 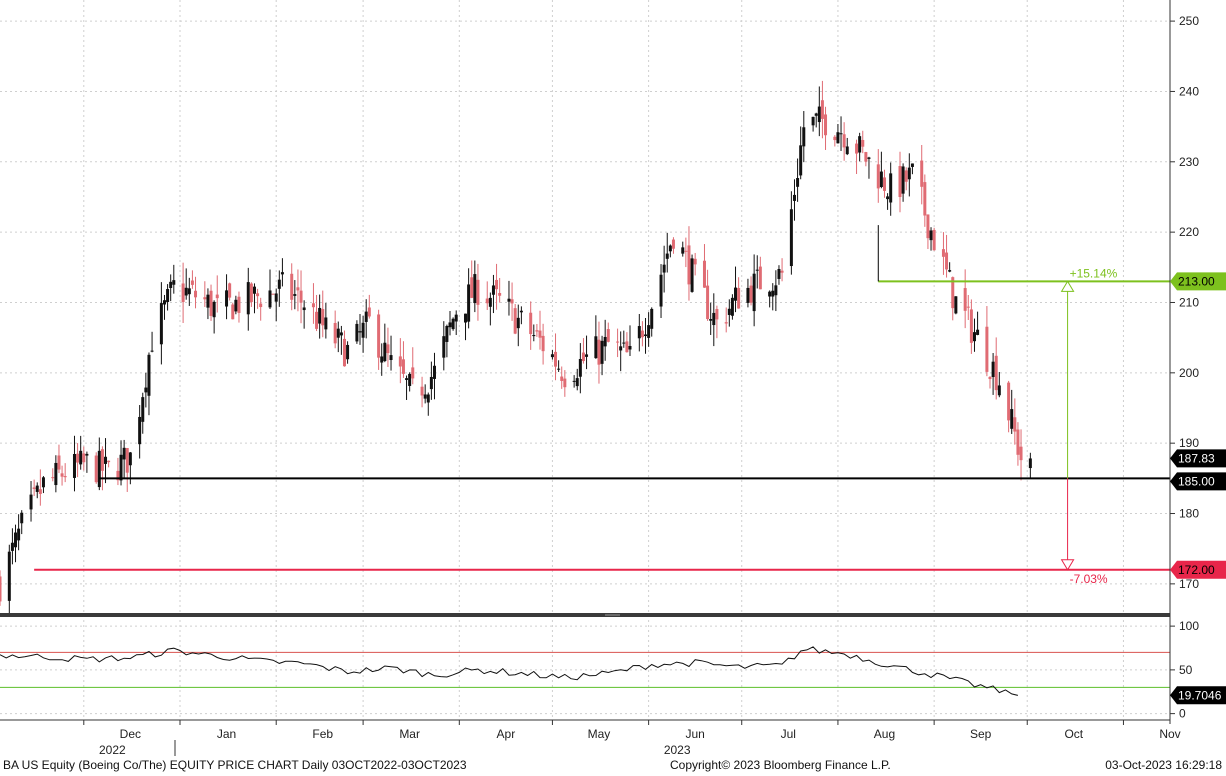 What do you see at coordinates (1189, 91) in the screenshot?
I see `y-tick-label: 240` at bounding box center [1189, 91].